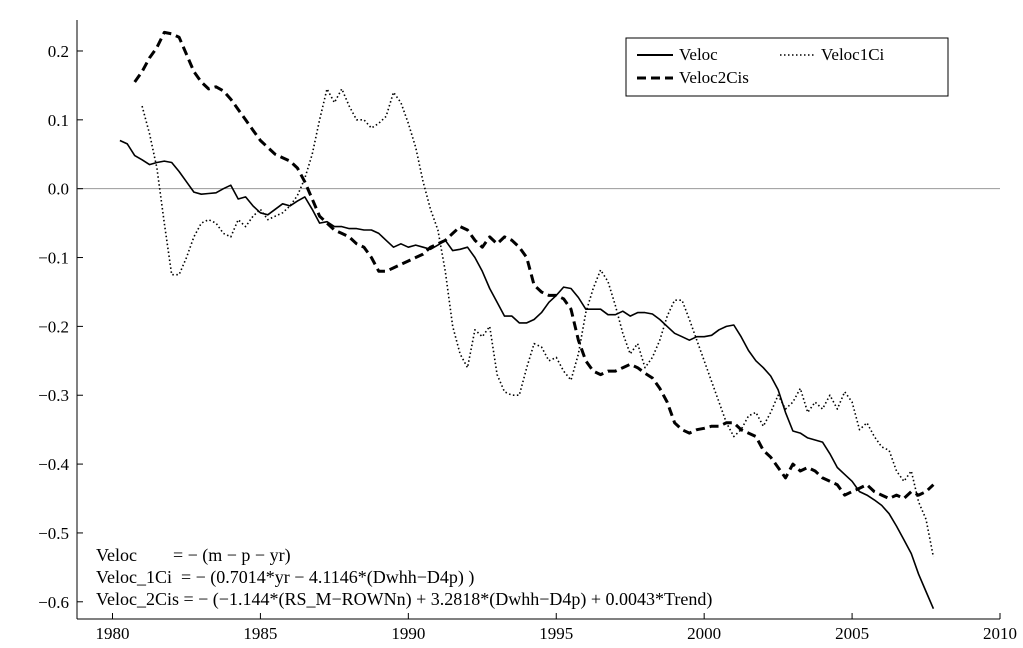 This screenshot has width=1023, height=648. Describe the element at coordinates (58, 51) in the screenshot. I see `y-tick-label: 0.2` at that location.